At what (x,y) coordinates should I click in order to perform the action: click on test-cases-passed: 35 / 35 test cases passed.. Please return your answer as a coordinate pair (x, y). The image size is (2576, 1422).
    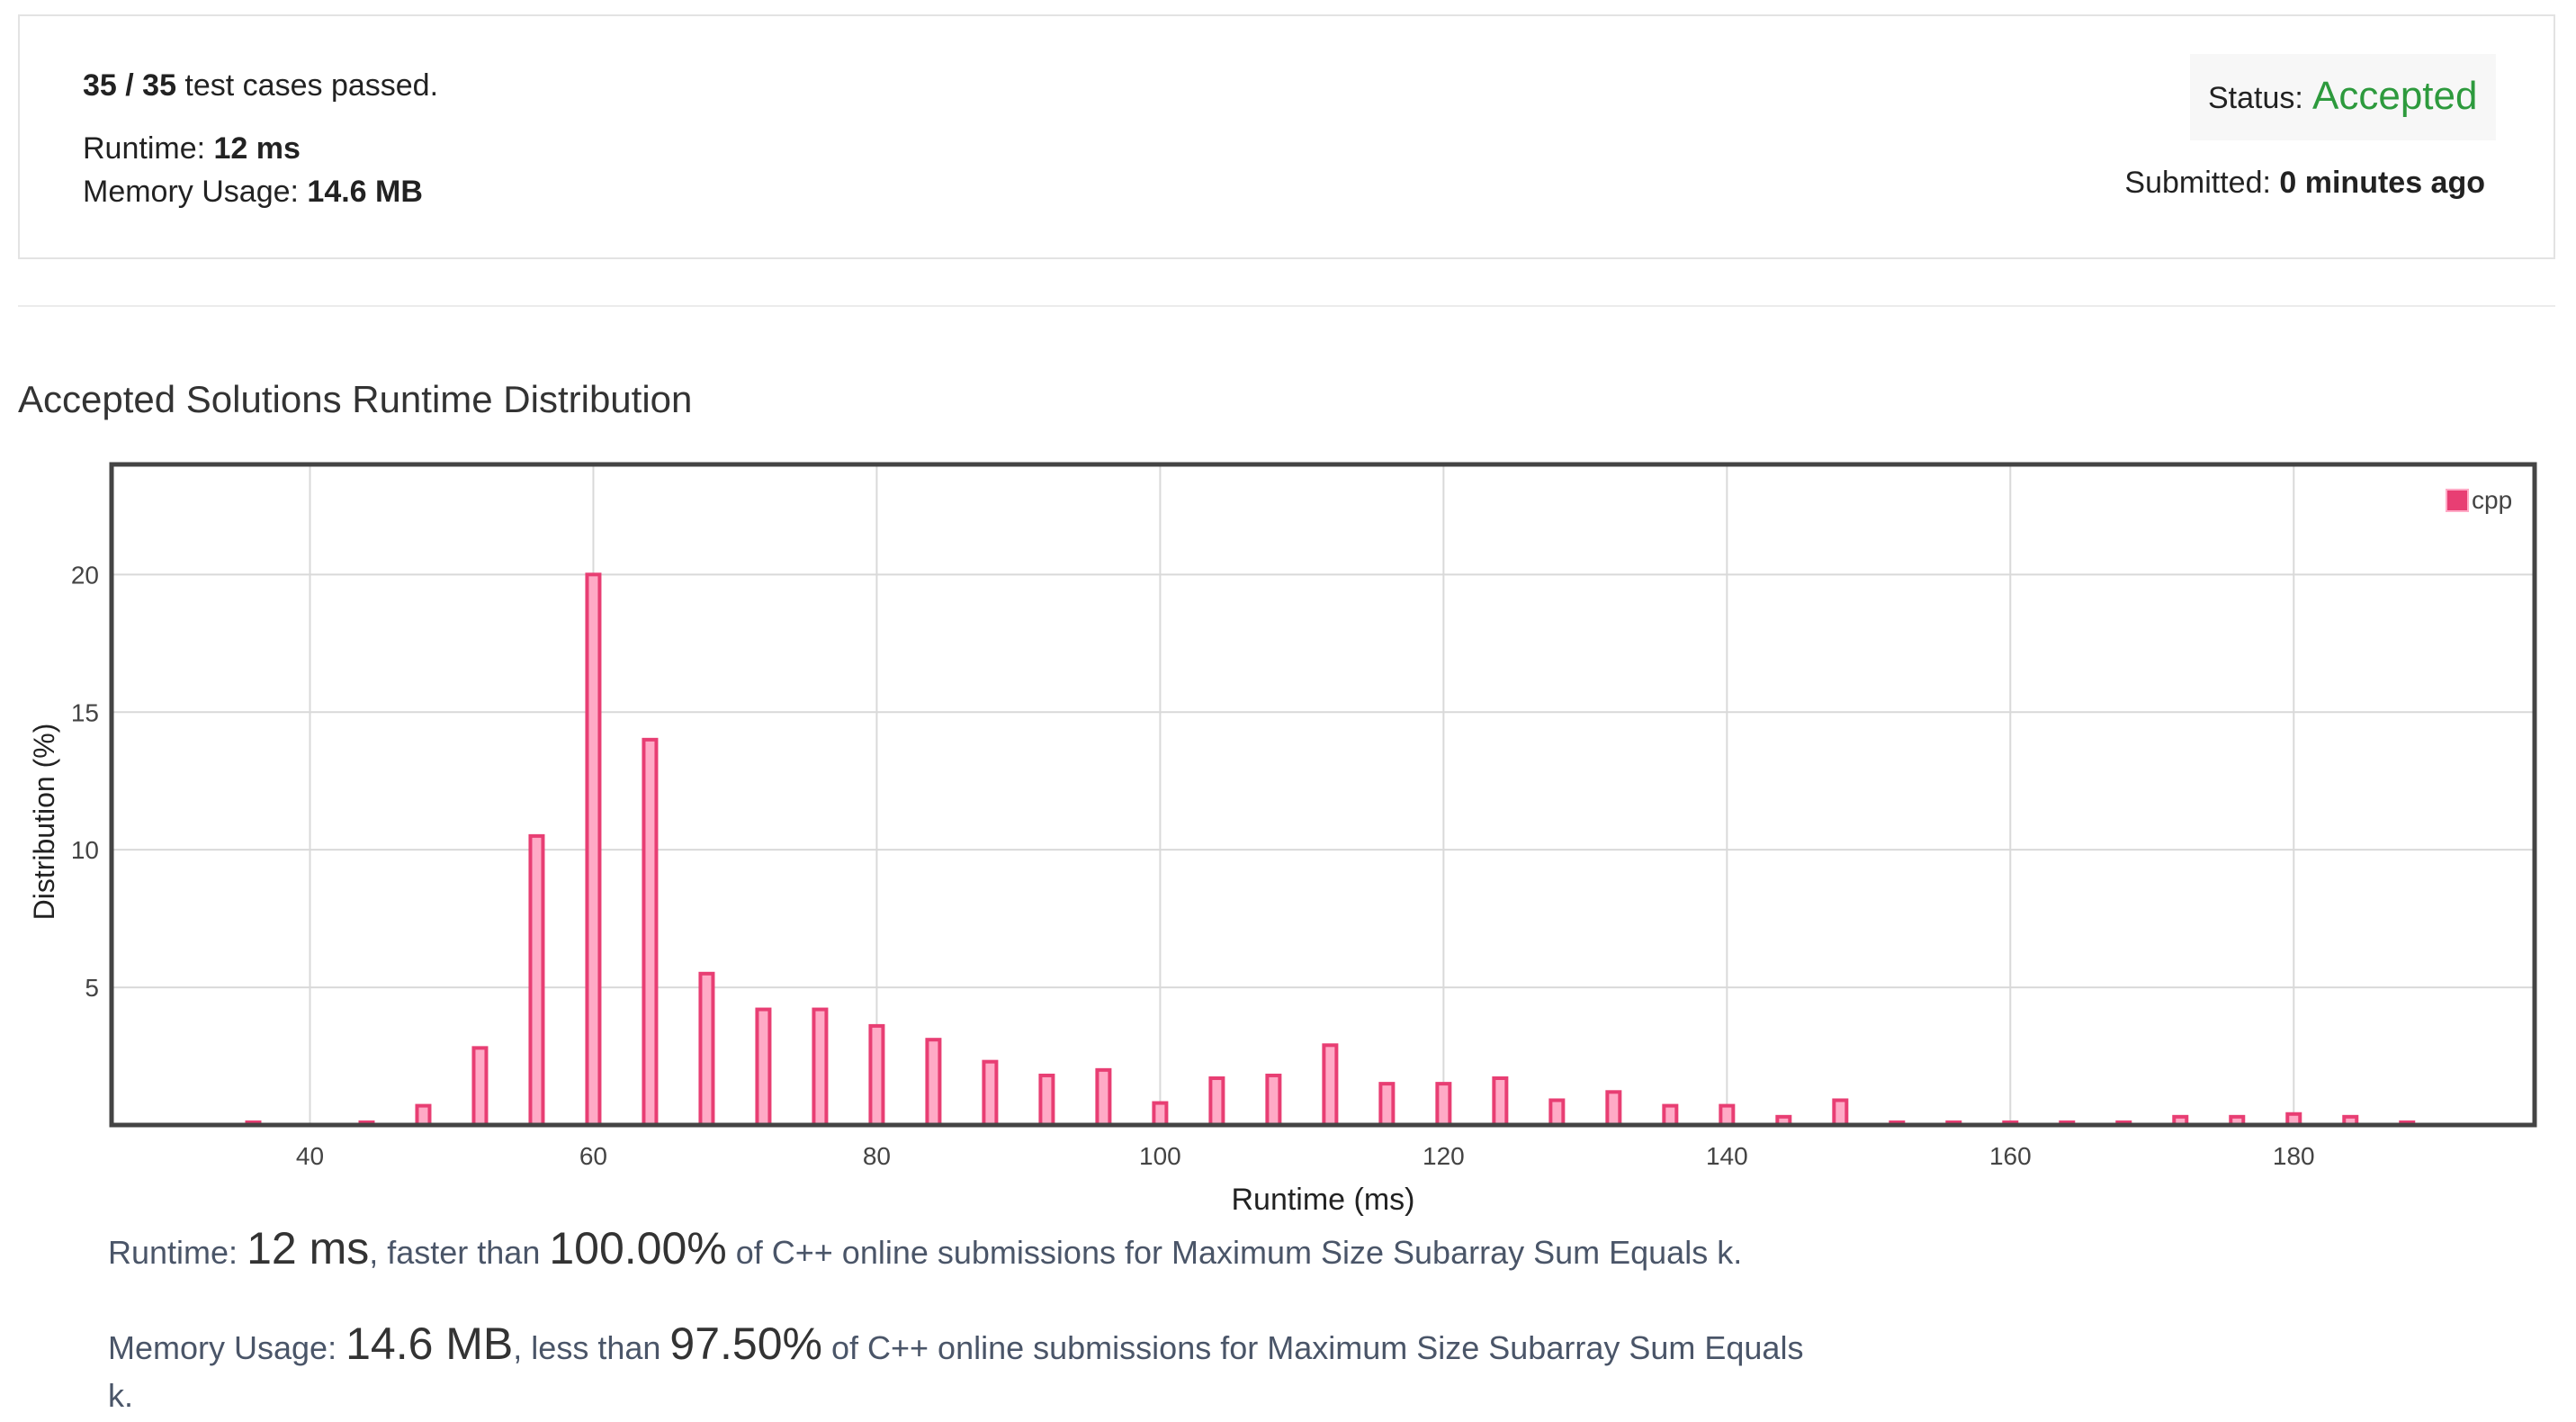
    Looking at the image, I should click on (261, 86).